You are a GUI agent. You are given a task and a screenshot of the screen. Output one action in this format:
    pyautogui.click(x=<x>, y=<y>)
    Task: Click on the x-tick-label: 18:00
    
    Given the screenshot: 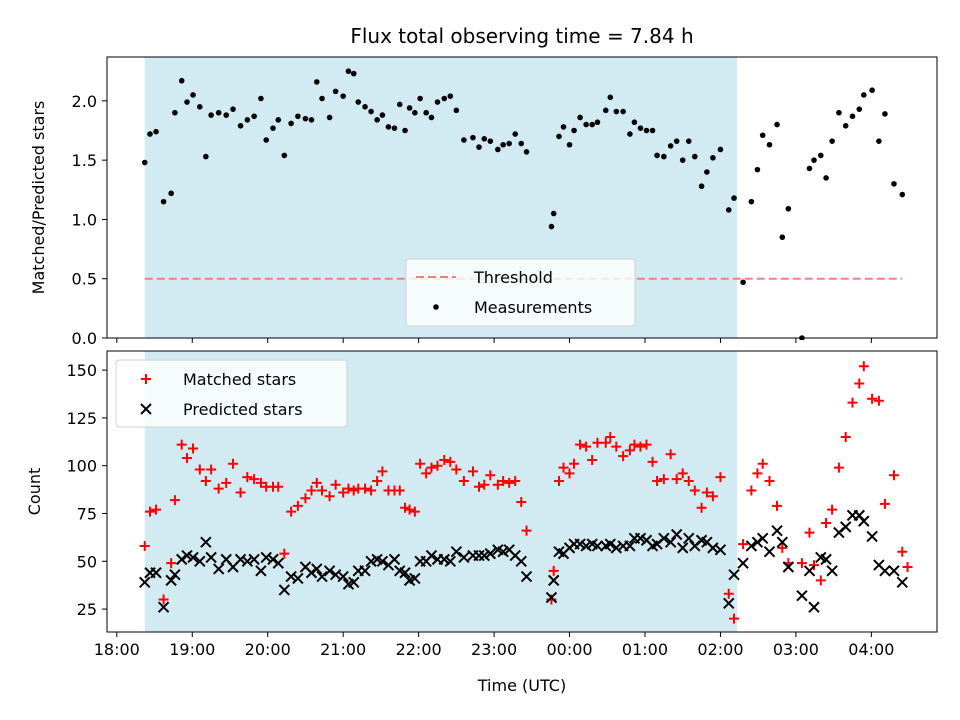 What is the action you would take?
    pyautogui.click(x=117, y=649)
    